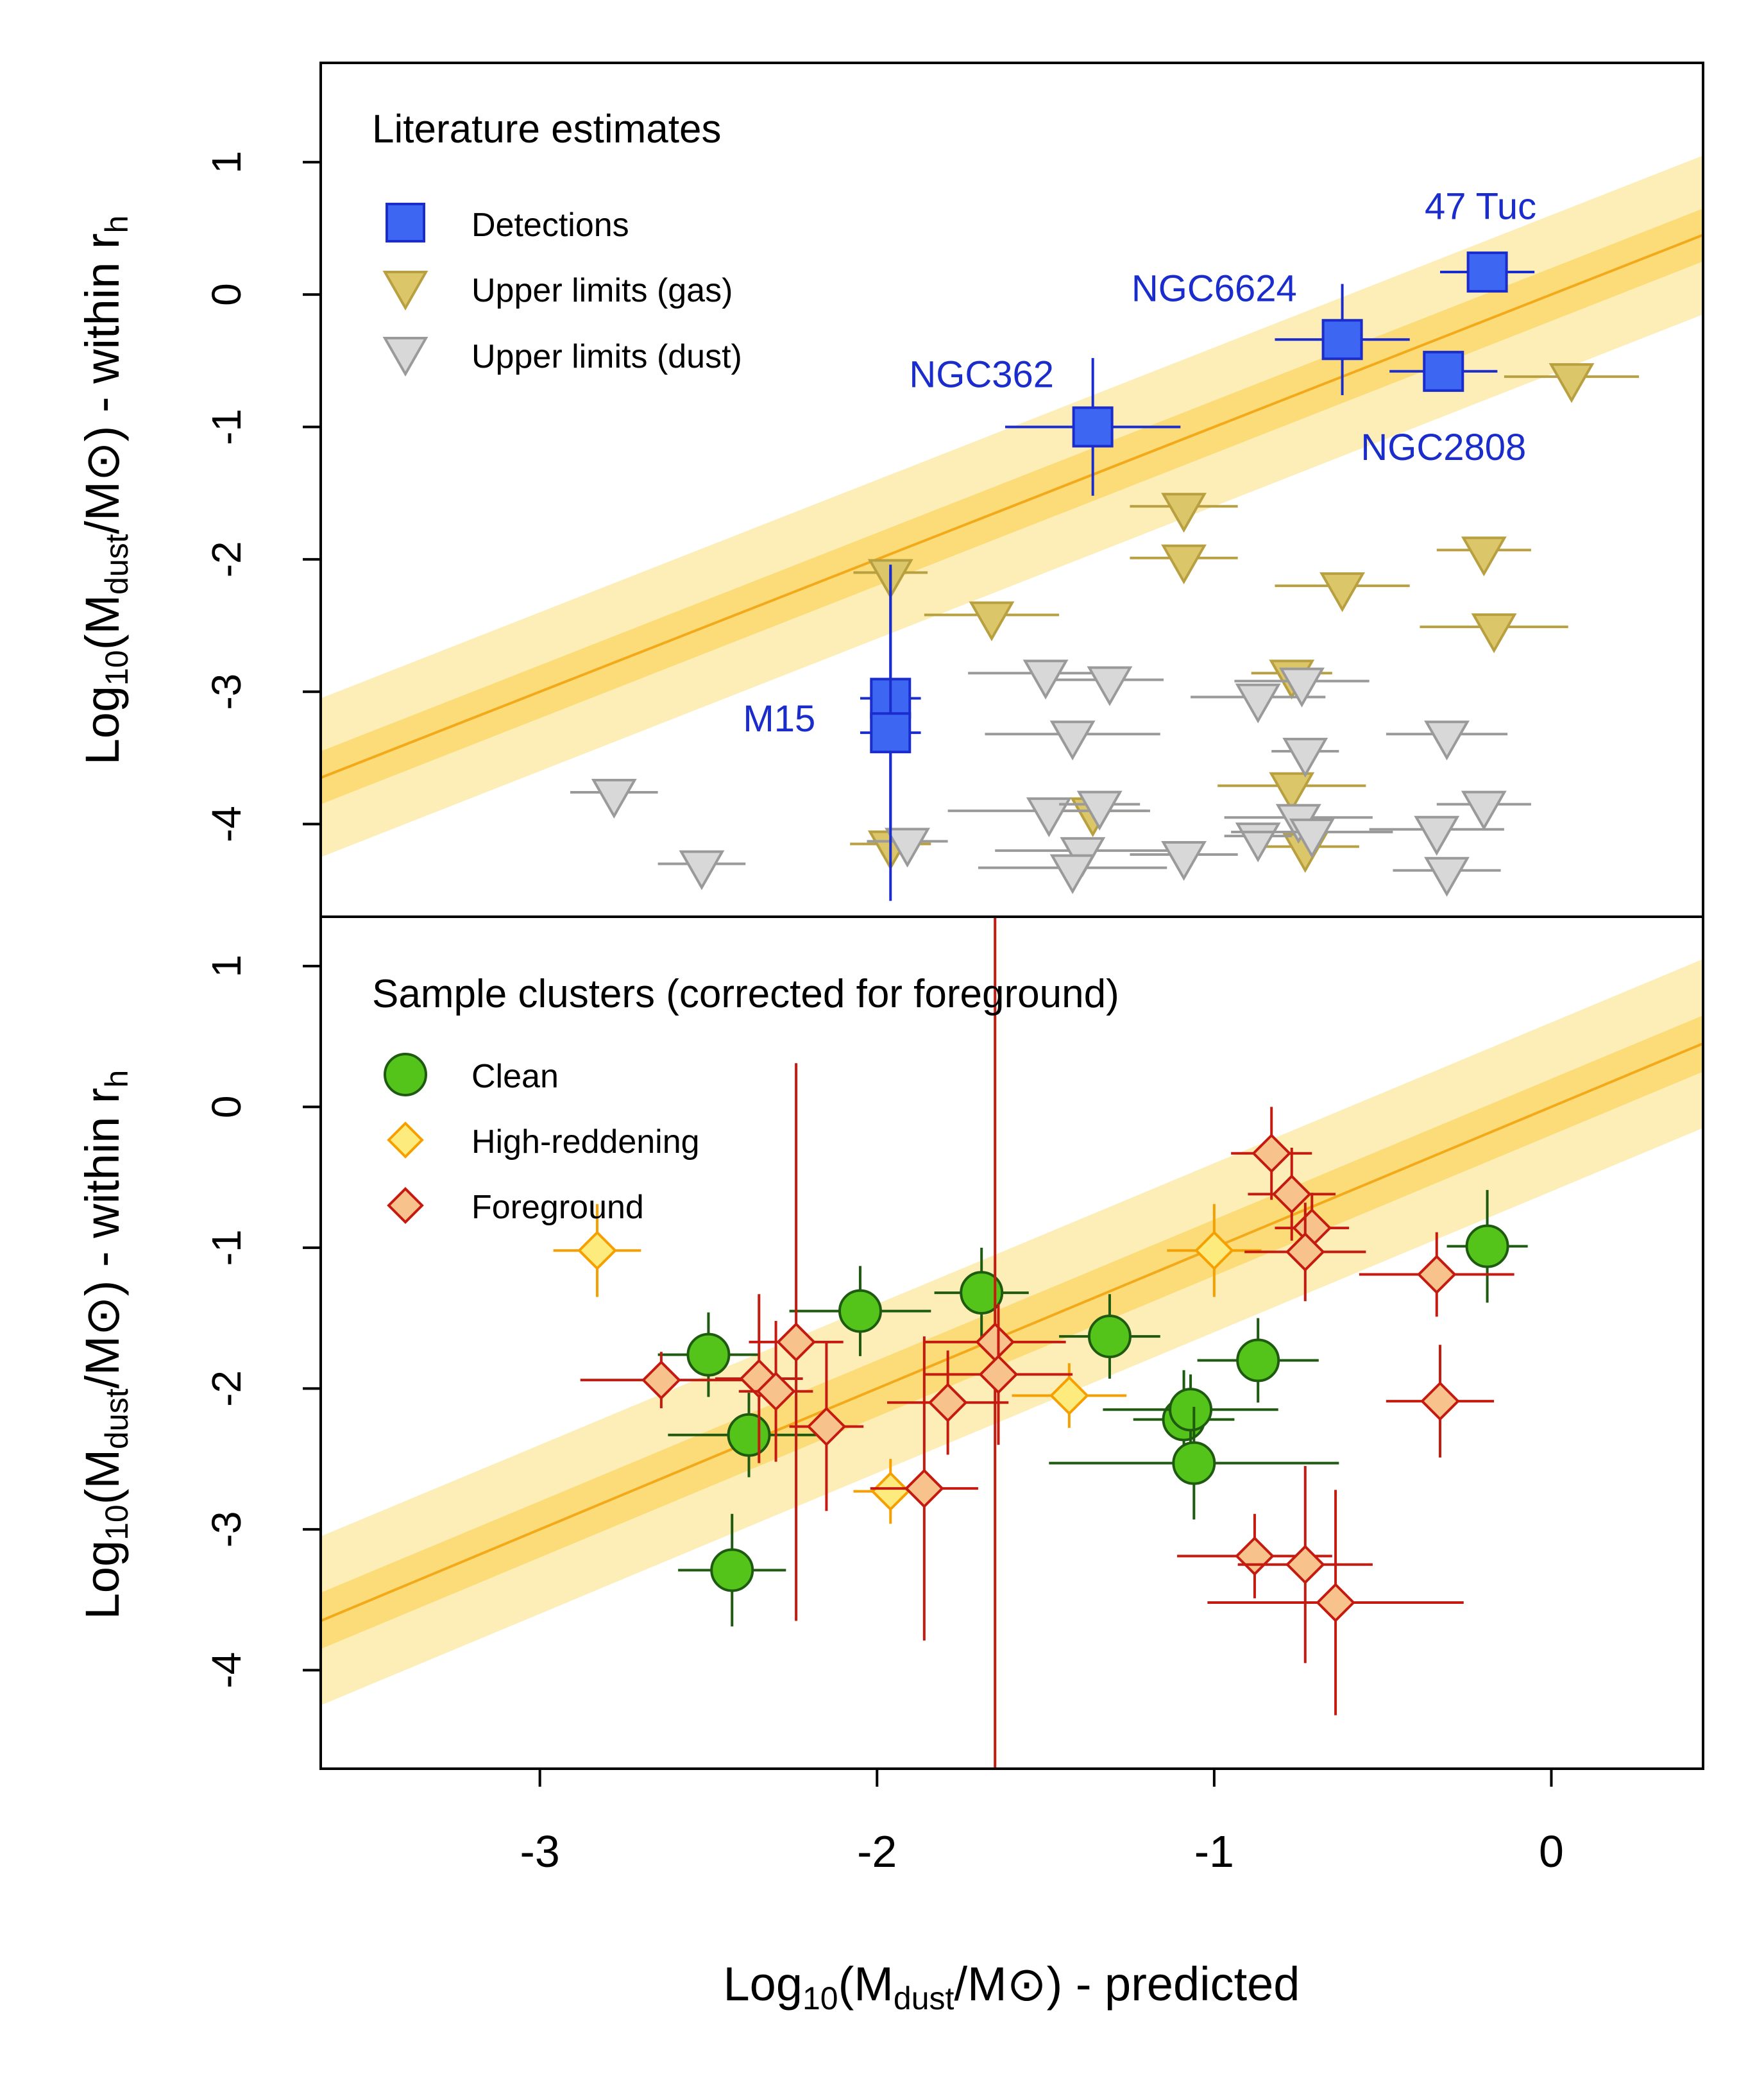  Describe the element at coordinates (550, 225) in the screenshot. I see `legend-label: Detections` at that location.